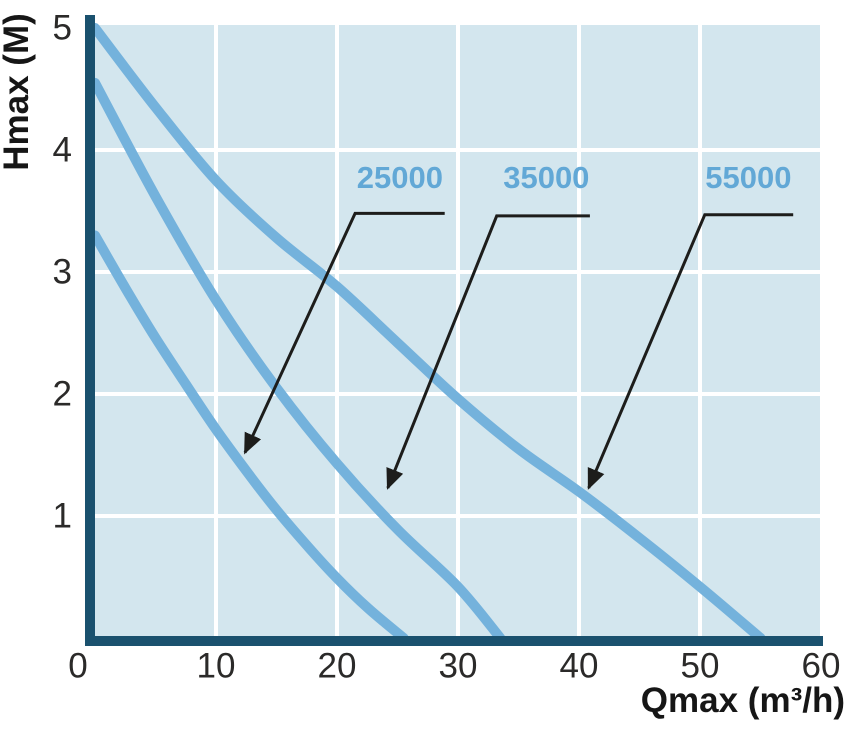  What do you see at coordinates (62, 27) in the screenshot?
I see `y-tick-label-5: 5` at bounding box center [62, 27].